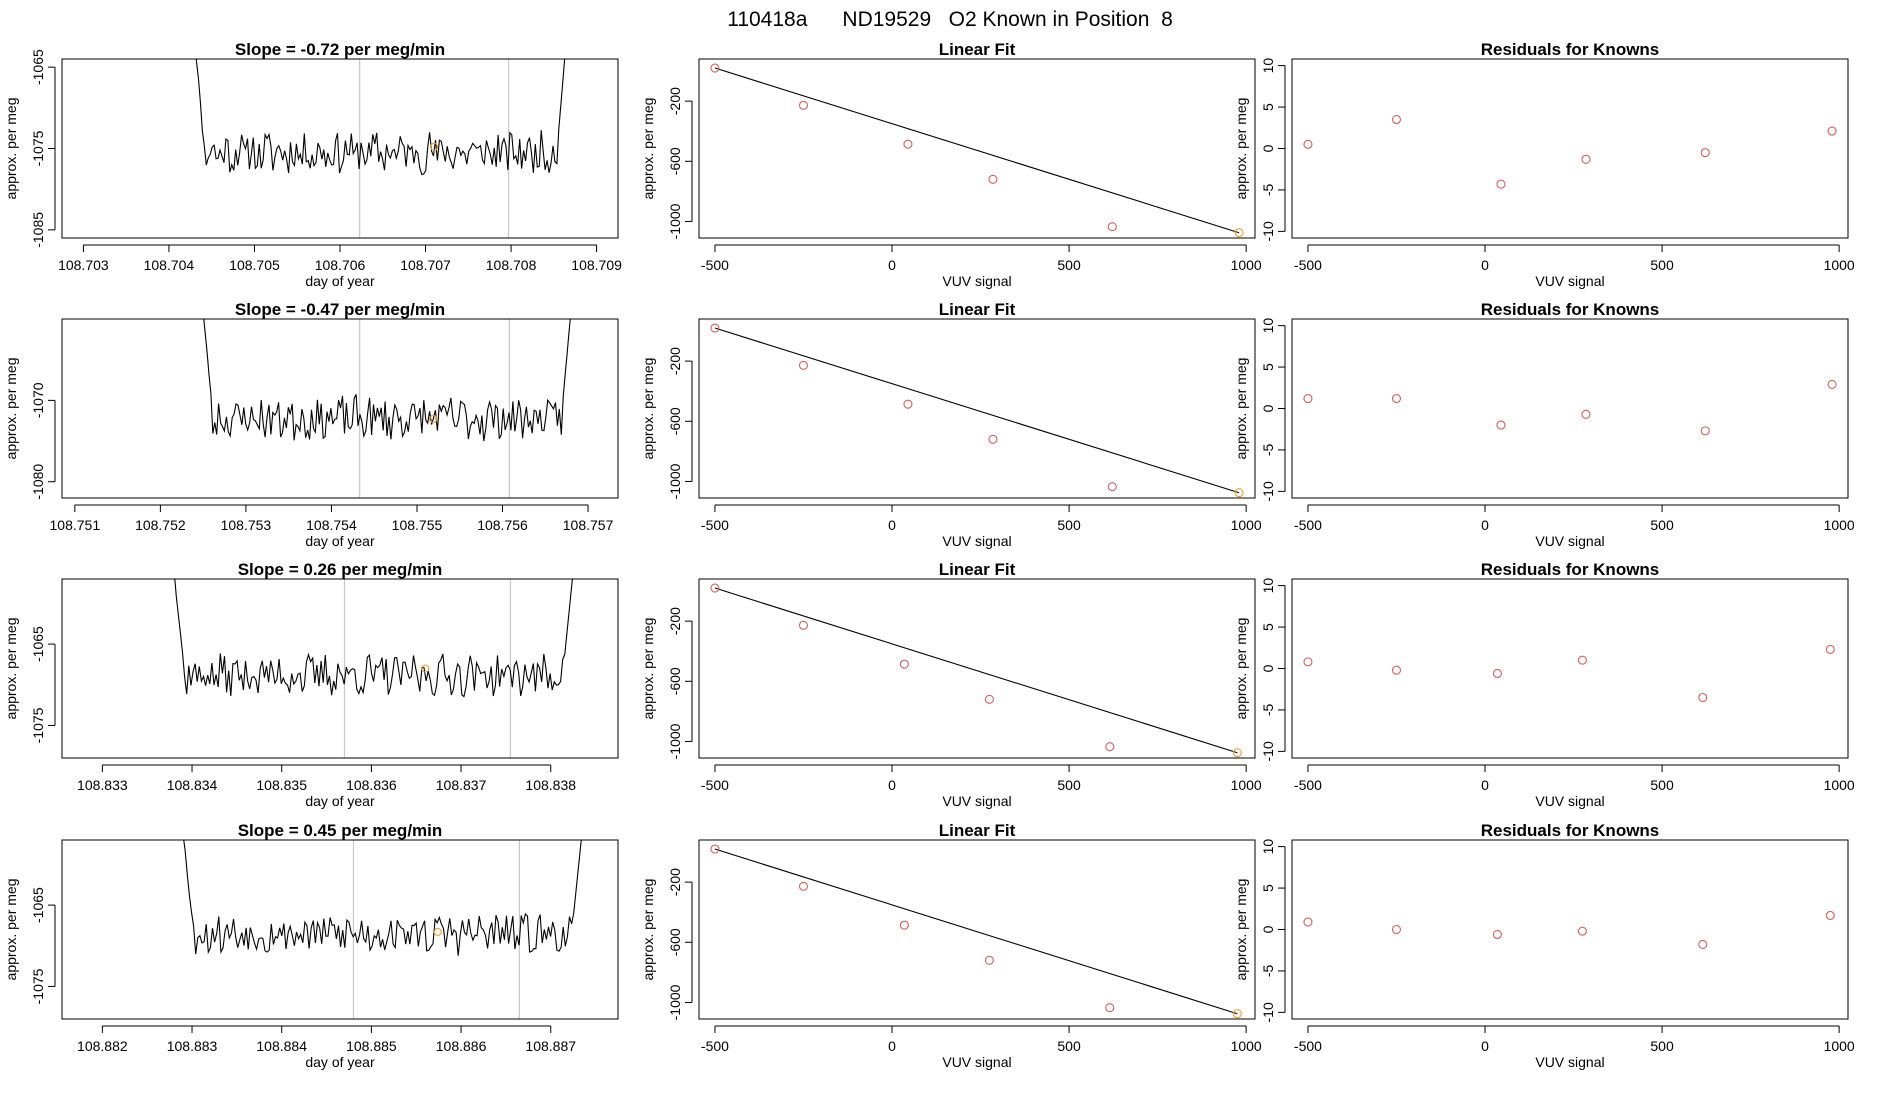 This screenshot has height=1100, width=1900. Describe the element at coordinates (1268, 326) in the screenshot. I see `y-tick-label: 10` at that location.